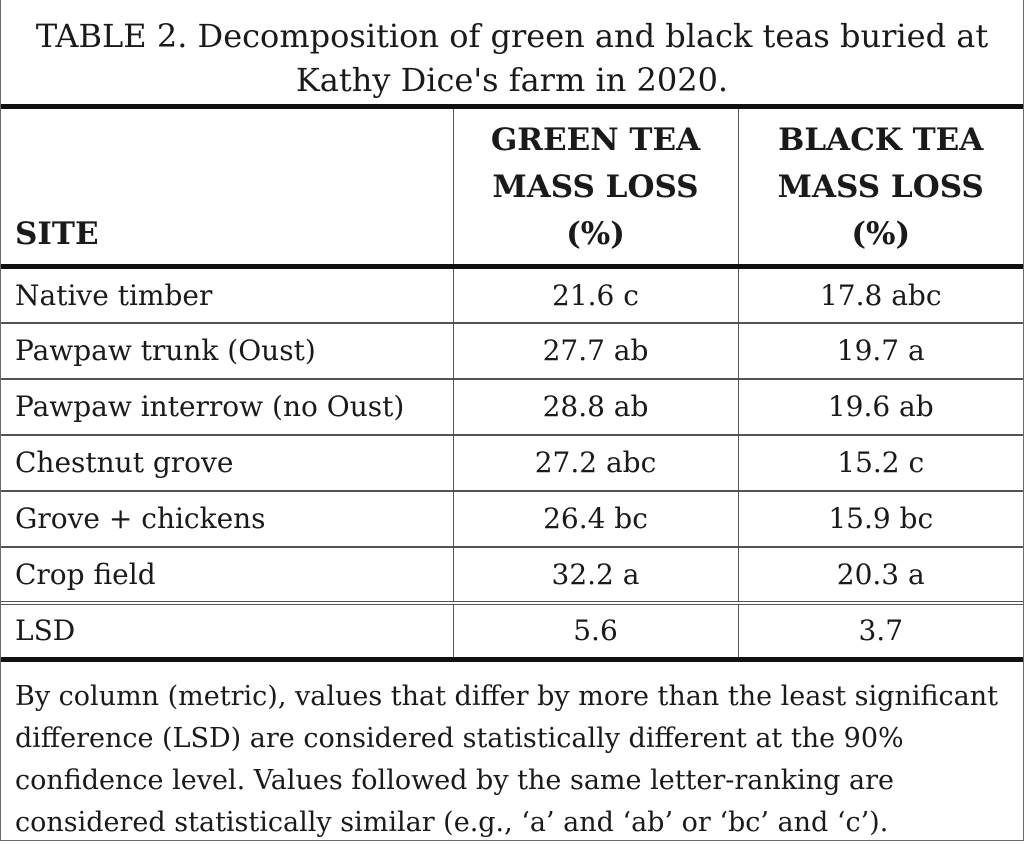 The height and width of the screenshot is (844, 1024). What do you see at coordinates (880, 407) in the screenshot?
I see `cell-black: 19.6 ab` at bounding box center [880, 407].